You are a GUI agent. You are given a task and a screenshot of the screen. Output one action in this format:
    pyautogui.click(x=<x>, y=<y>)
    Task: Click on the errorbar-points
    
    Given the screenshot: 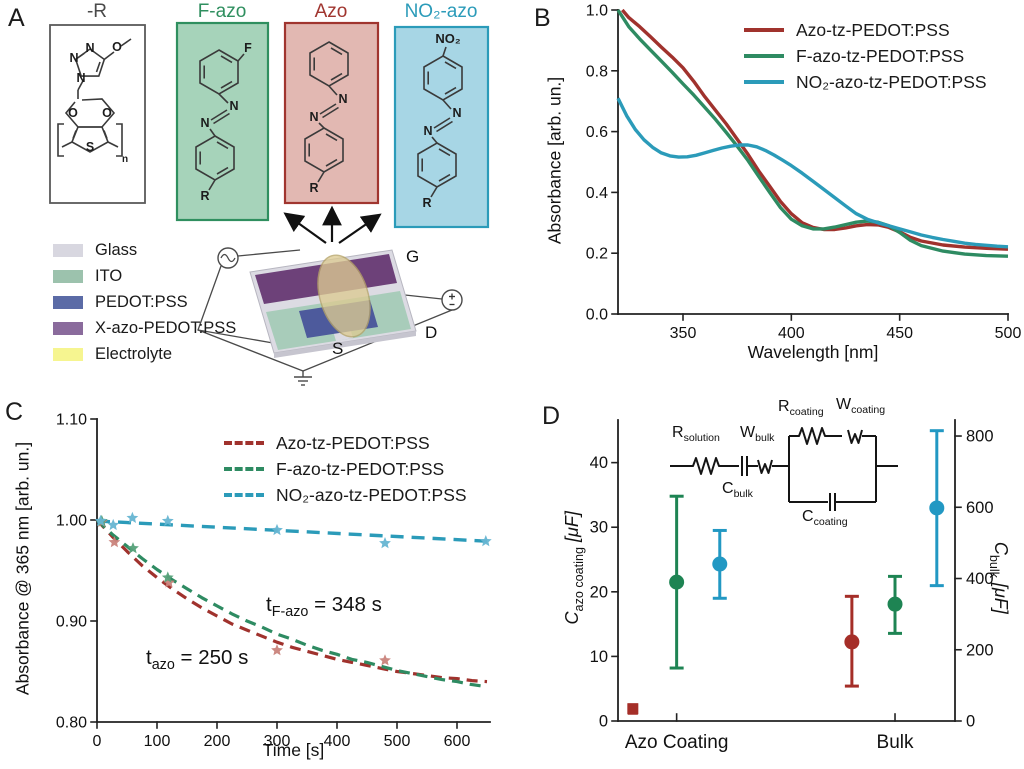 What is the action you would take?
    pyautogui.click(x=786, y=572)
    